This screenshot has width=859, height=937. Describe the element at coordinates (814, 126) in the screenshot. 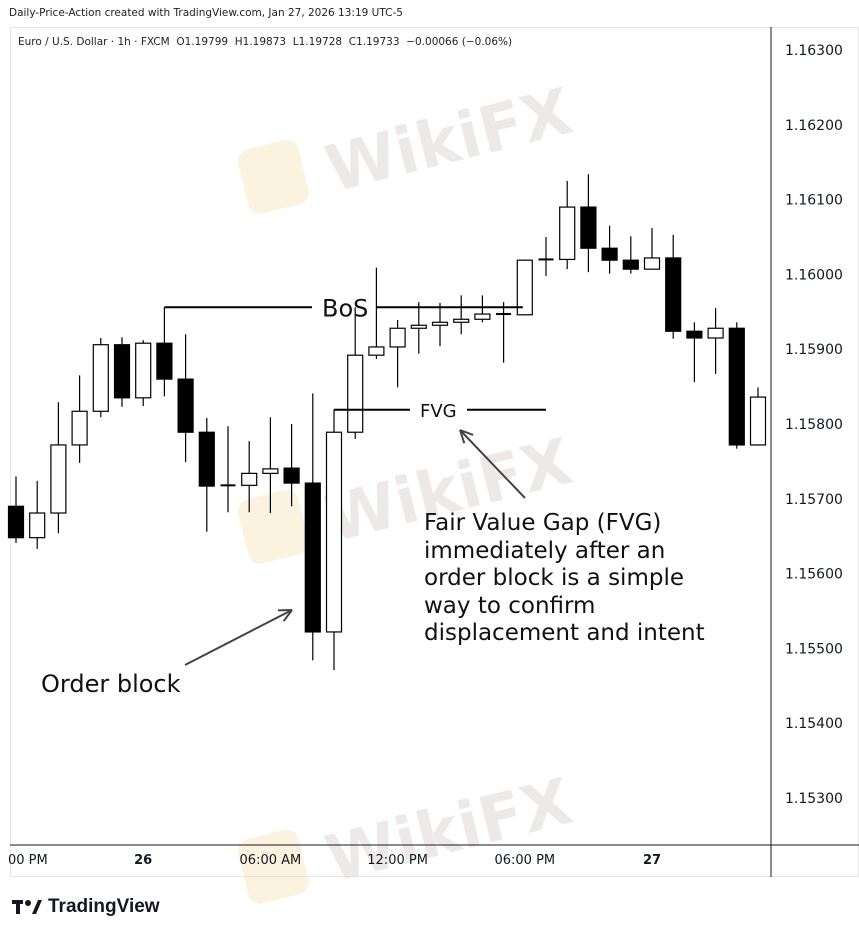

I see `price-tick-label: 1.16200` at that location.